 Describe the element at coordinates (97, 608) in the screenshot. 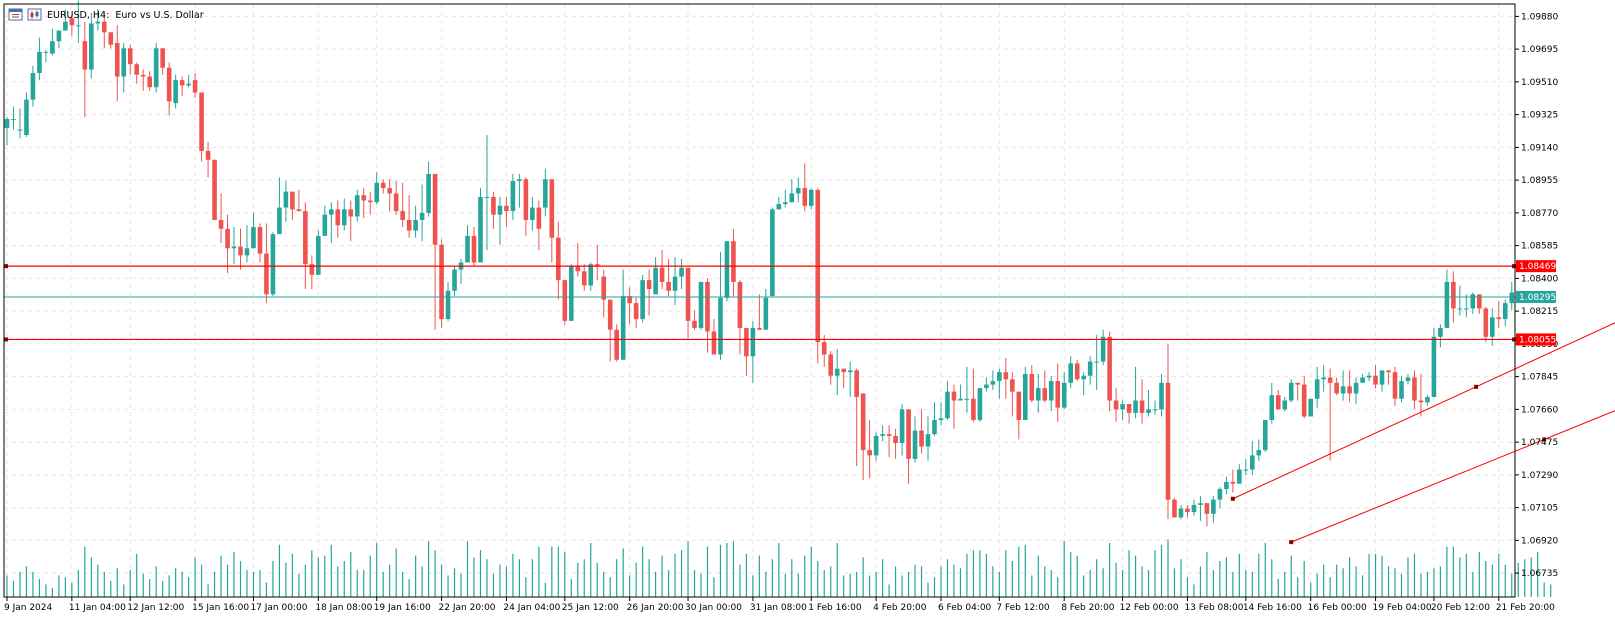

I see `x-tick-label: 11 Jan 04:00` at that location.